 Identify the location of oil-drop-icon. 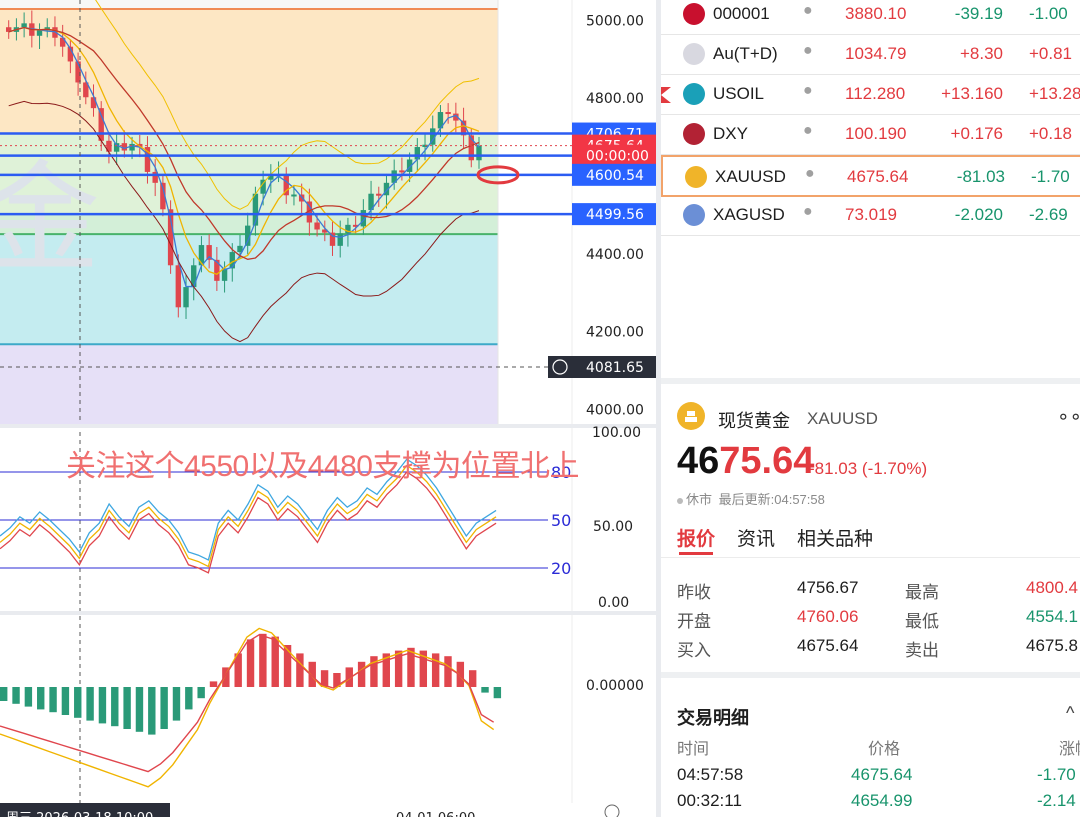
(694, 94).